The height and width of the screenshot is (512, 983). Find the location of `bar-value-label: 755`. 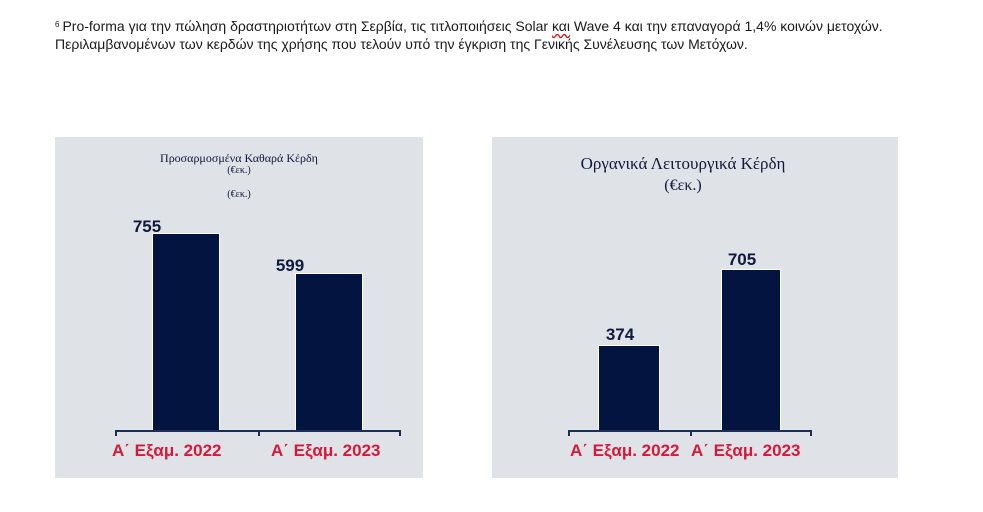

bar-value-label: 755 is located at coordinates (147, 226).